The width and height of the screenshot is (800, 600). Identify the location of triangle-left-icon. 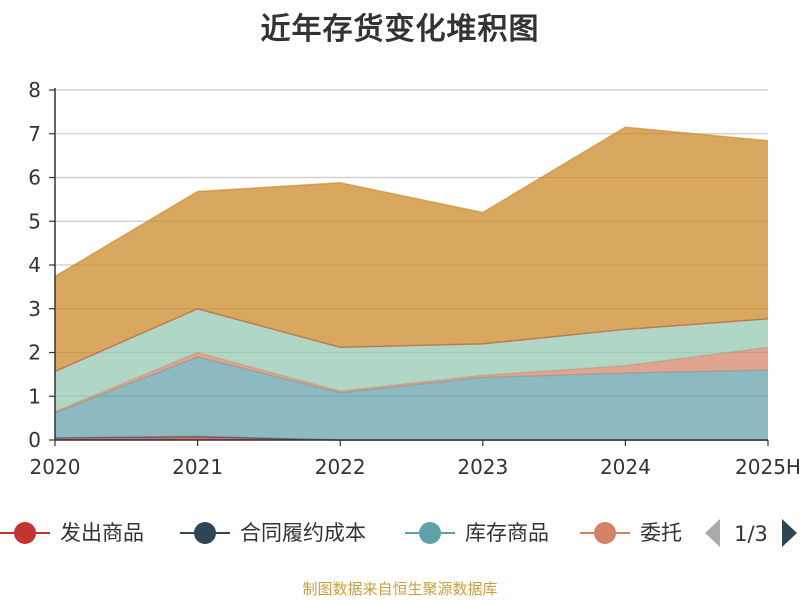
(712, 533).